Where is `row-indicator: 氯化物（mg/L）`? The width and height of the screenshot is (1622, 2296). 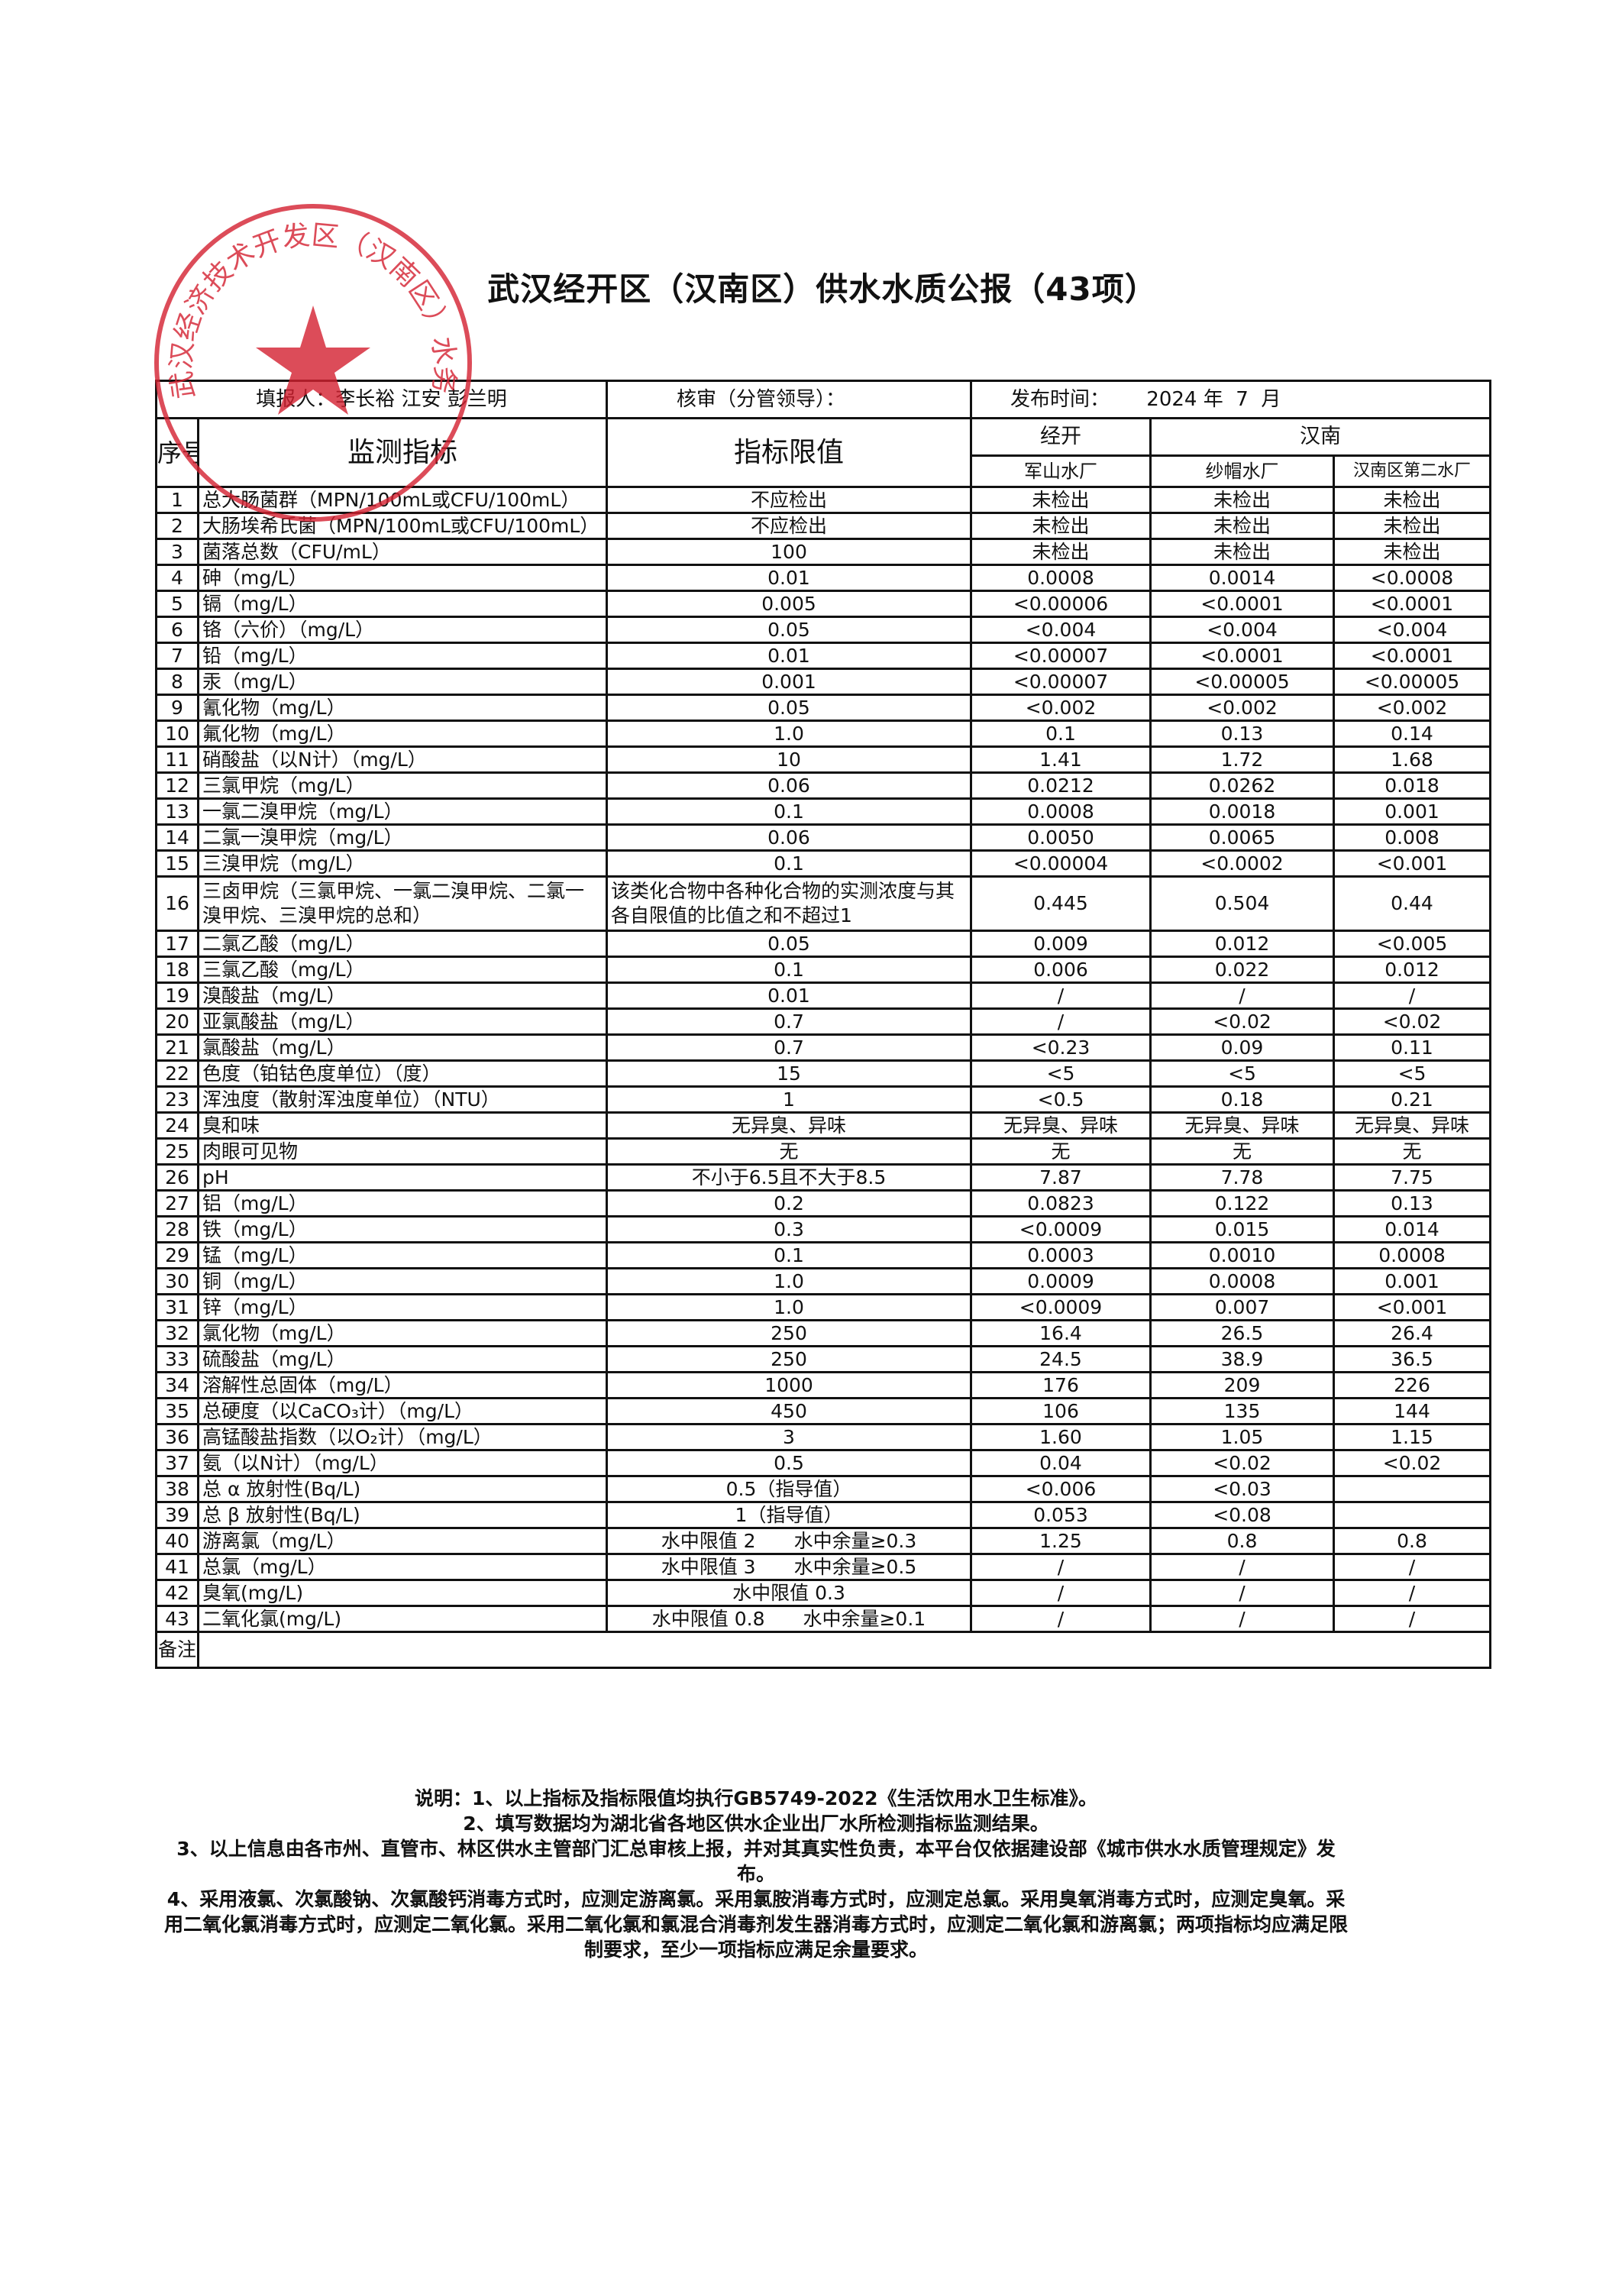
row-indicator: 氯化物（mg/L） is located at coordinates (402, 1333).